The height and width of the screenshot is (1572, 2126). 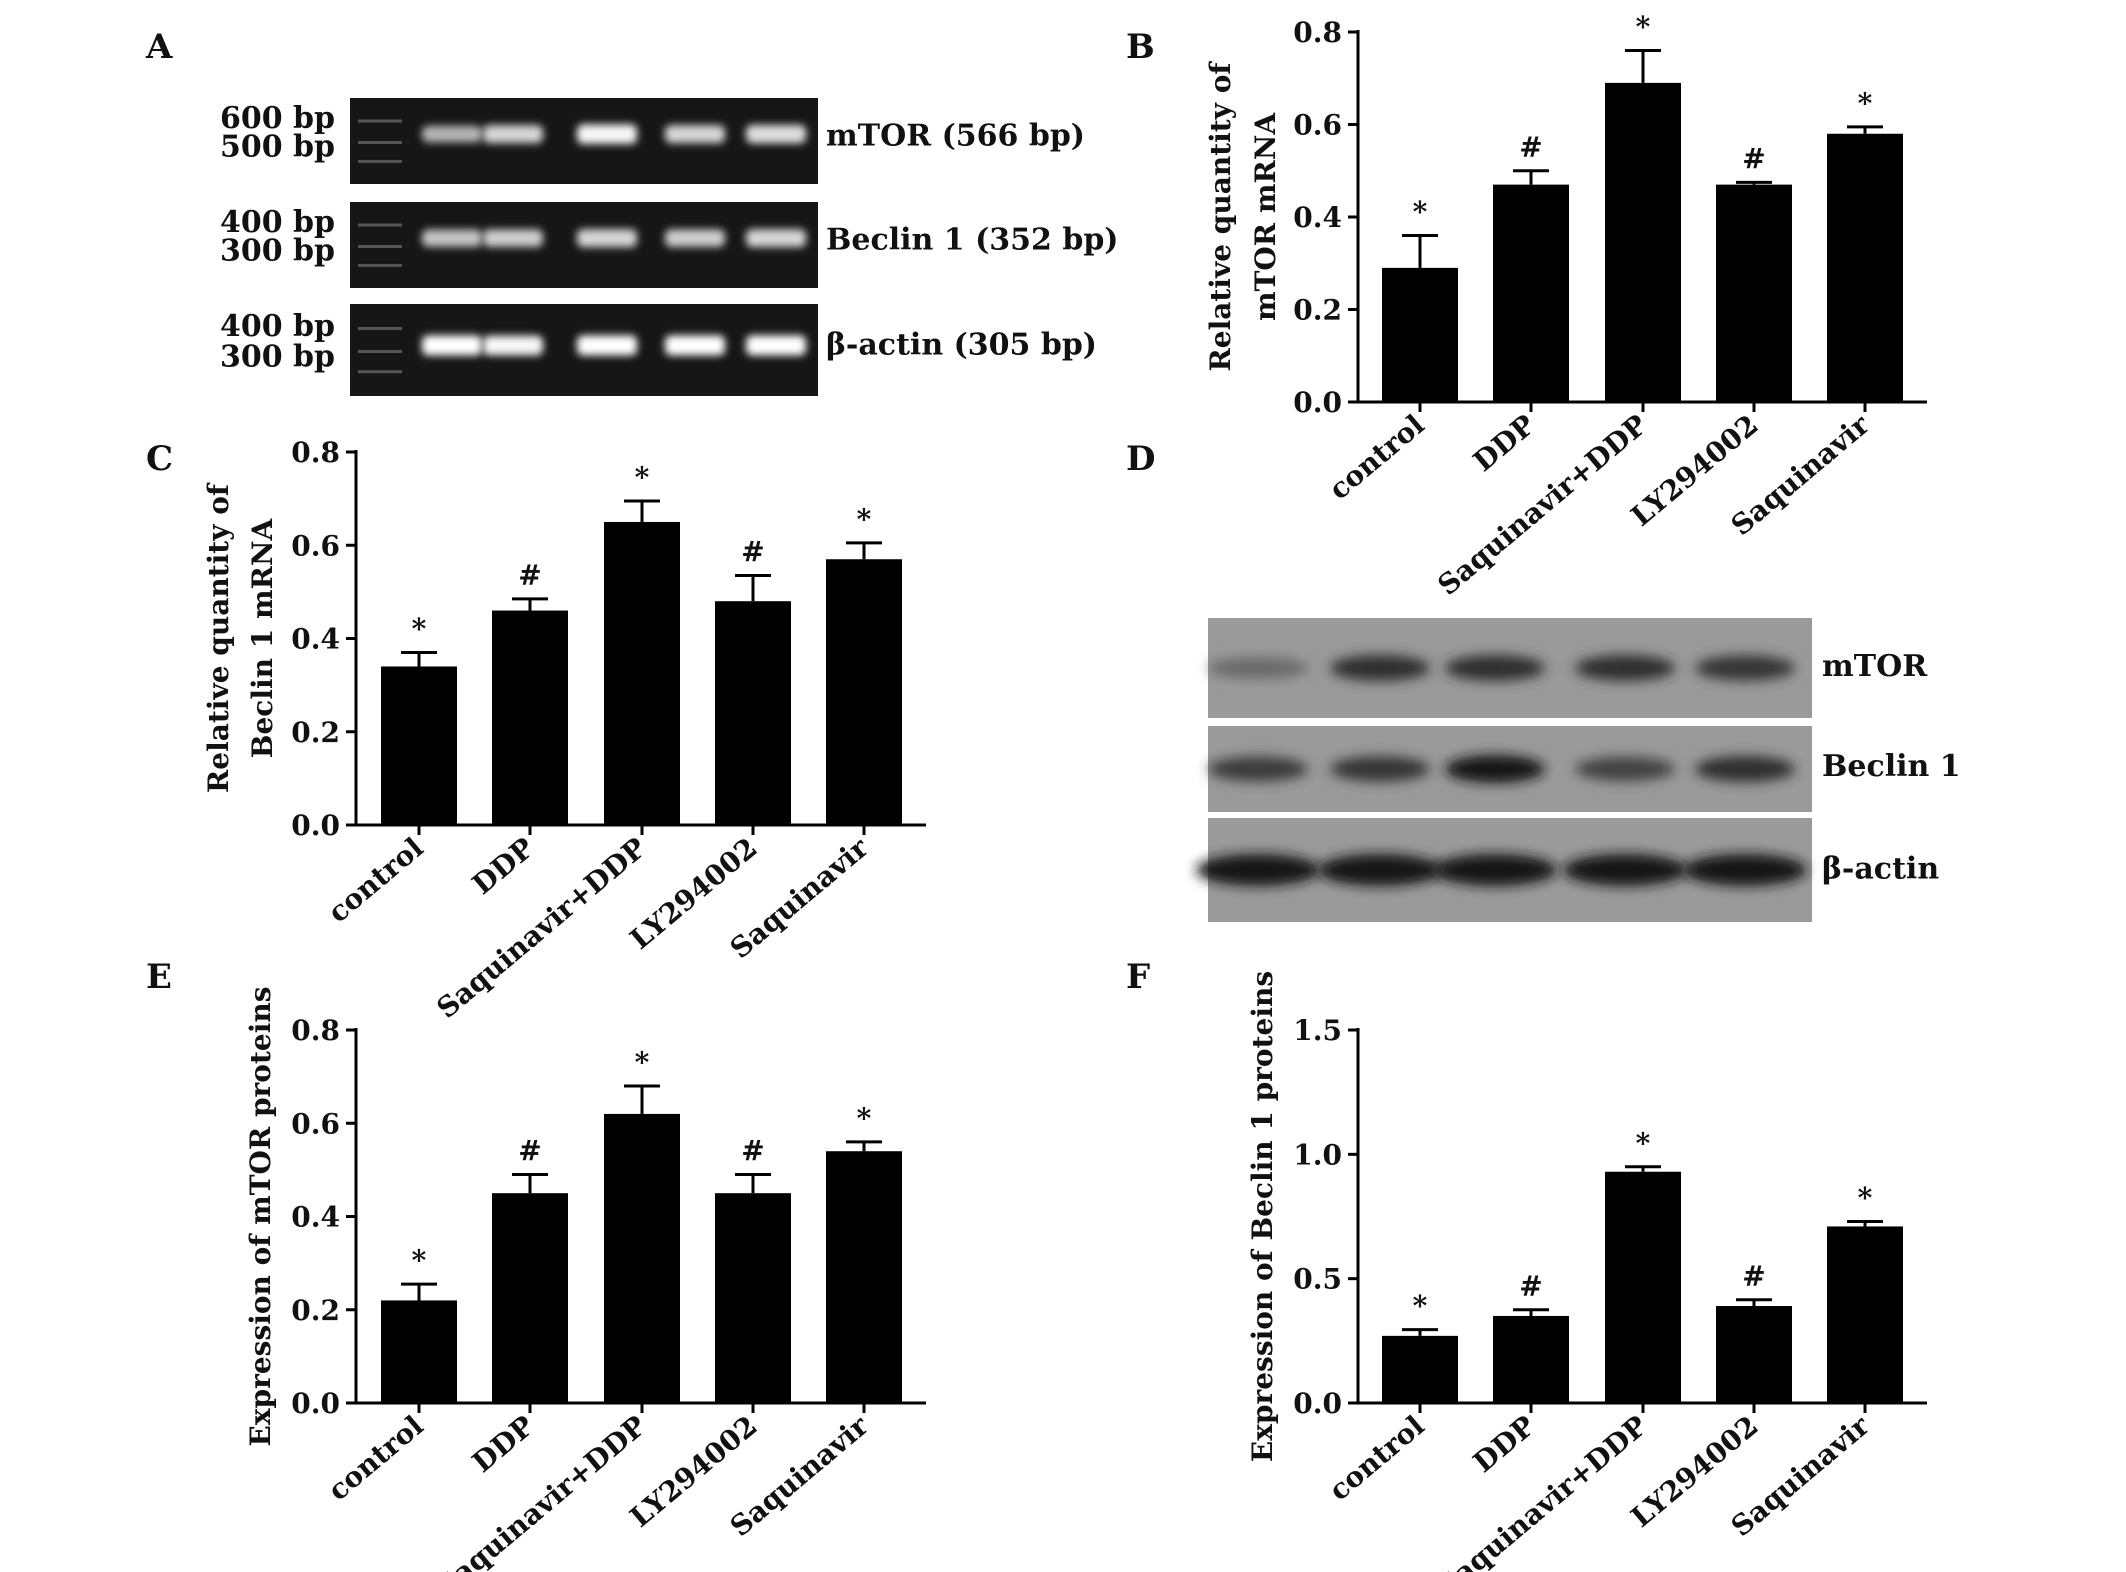 What do you see at coordinates (972, 239) in the screenshot?
I see `gel-band-label: Beclin 1 (352 bp)` at bounding box center [972, 239].